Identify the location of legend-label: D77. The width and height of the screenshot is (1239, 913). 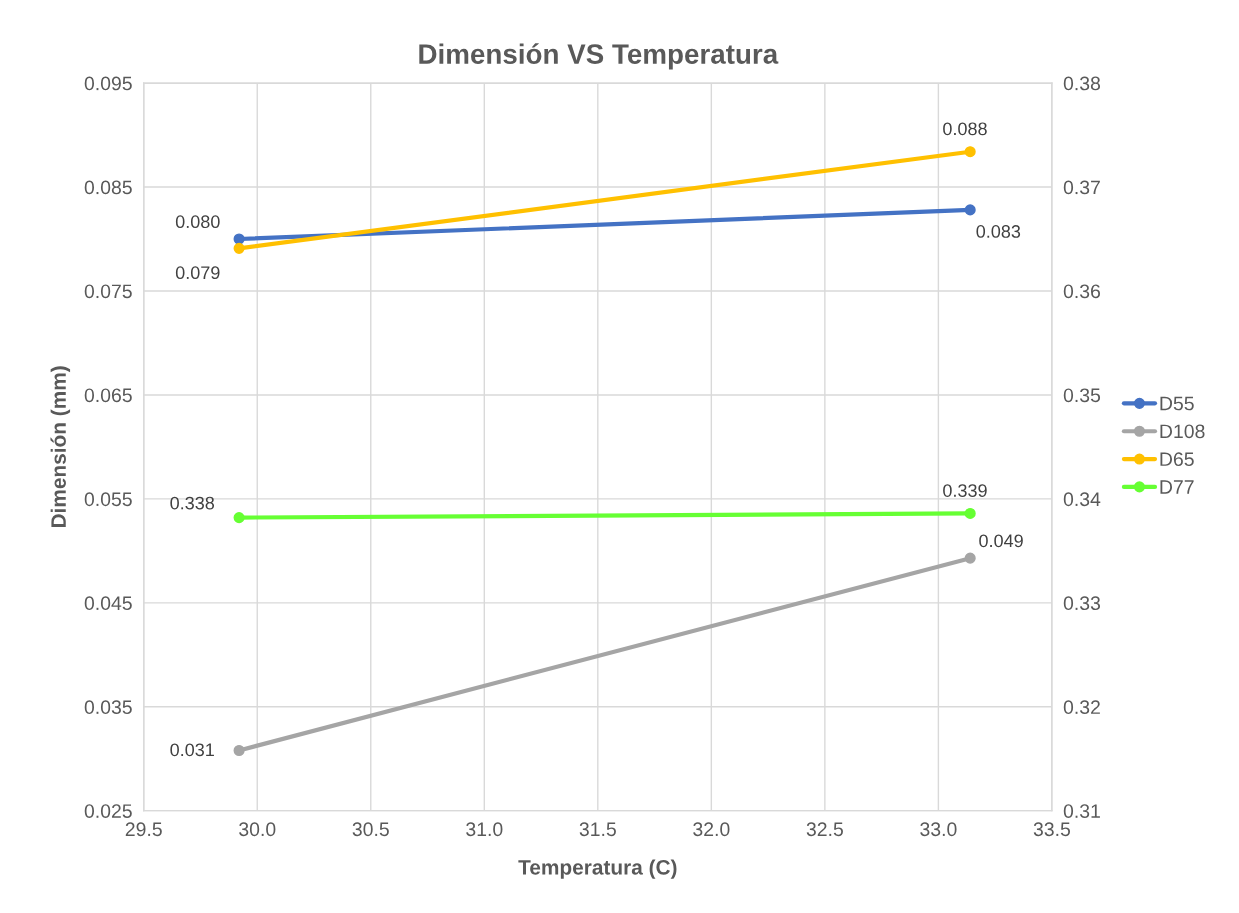
(1177, 487).